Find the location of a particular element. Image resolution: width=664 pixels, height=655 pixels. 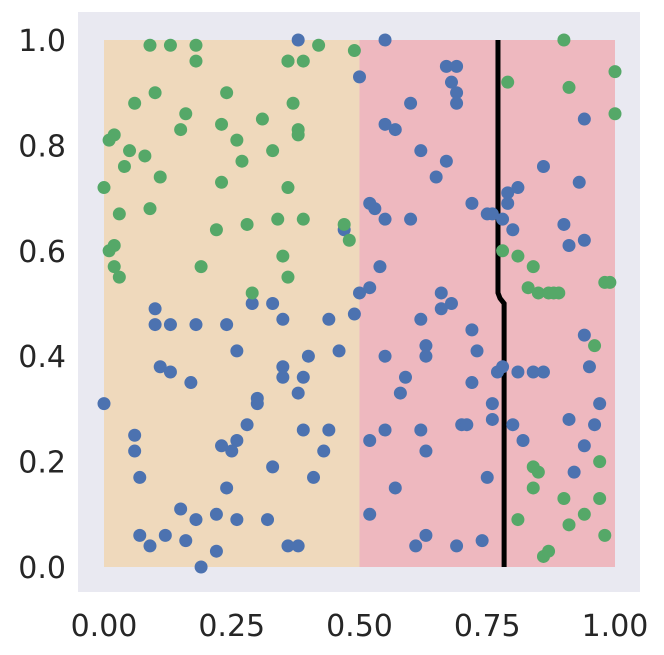

y-tick-label: 0.4 is located at coordinates (42, 357).